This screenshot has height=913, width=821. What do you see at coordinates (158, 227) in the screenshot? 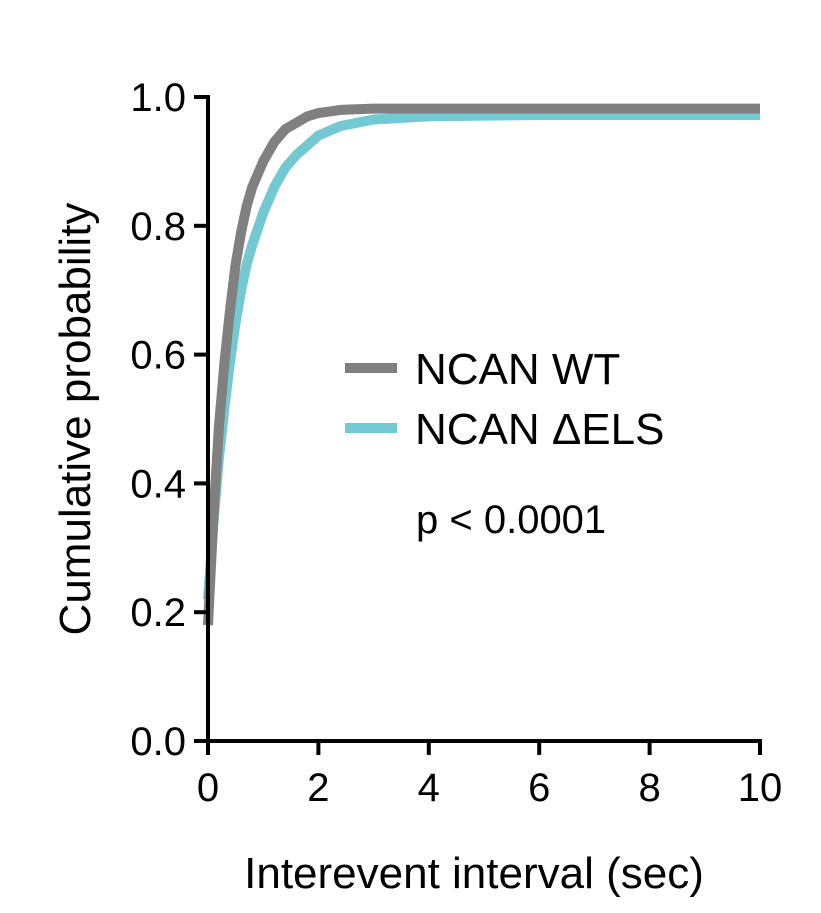
I see `y-tick-label: 0.8` at bounding box center [158, 227].